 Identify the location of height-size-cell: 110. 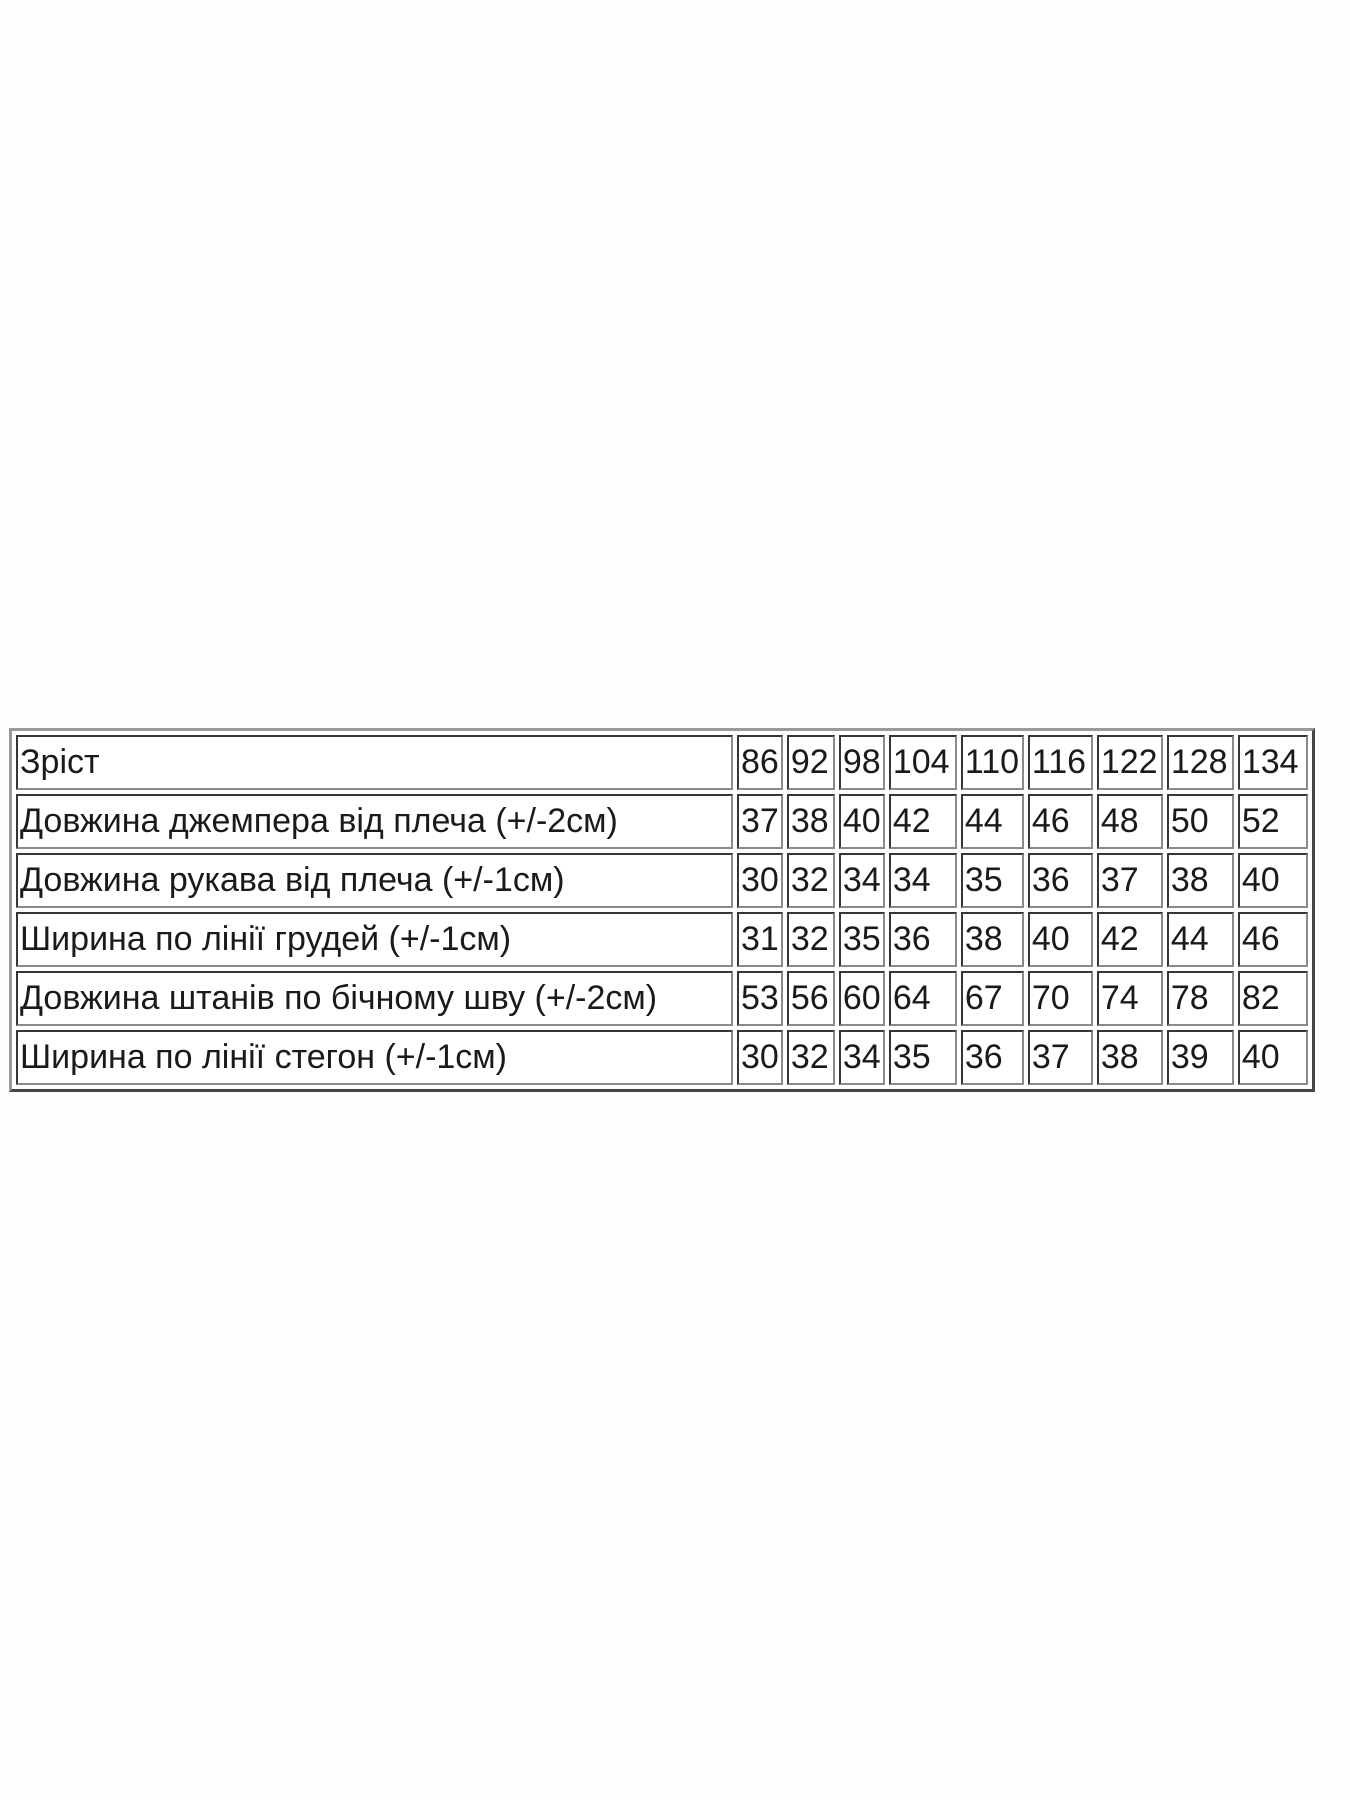
(992, 762).